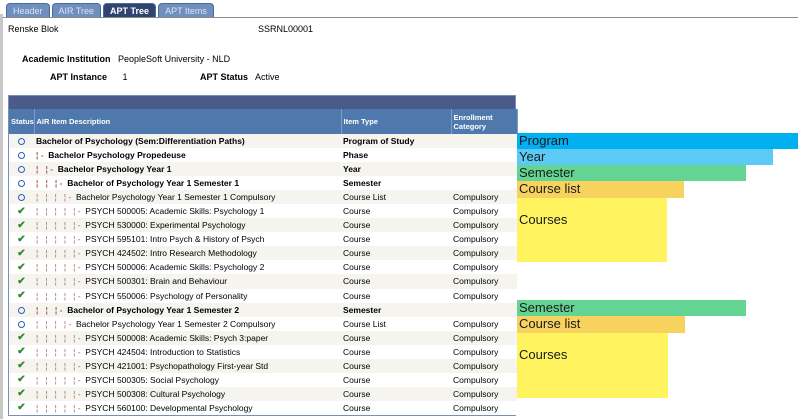  Describe the element at coordinates (47, 169) in the screenshot. I see `tree-indent: ¦ ¦ -` at that location.